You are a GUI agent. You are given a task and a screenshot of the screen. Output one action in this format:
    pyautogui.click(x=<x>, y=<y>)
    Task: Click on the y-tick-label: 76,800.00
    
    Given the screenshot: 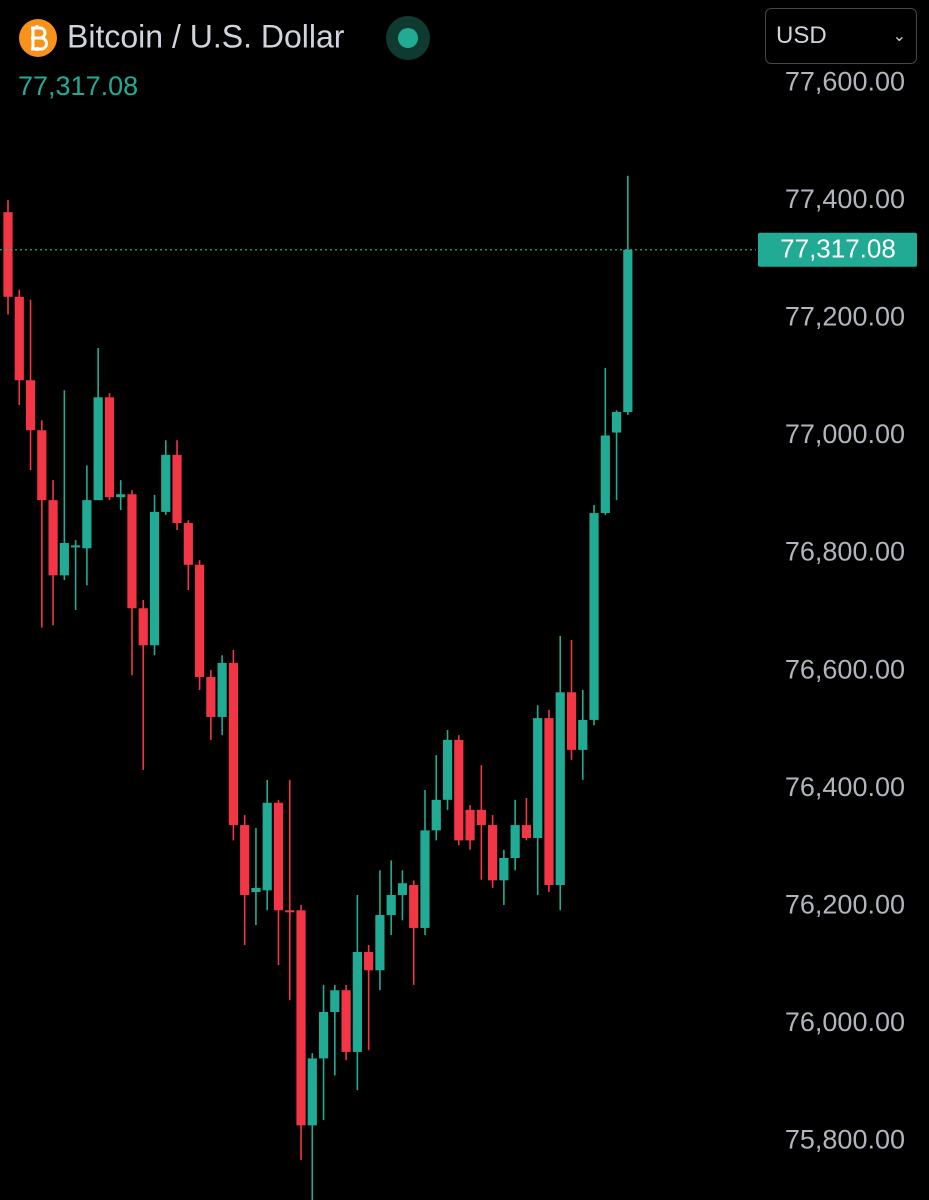 What is the action you would take?
    pyautogui.click(x=845, y=552)
    